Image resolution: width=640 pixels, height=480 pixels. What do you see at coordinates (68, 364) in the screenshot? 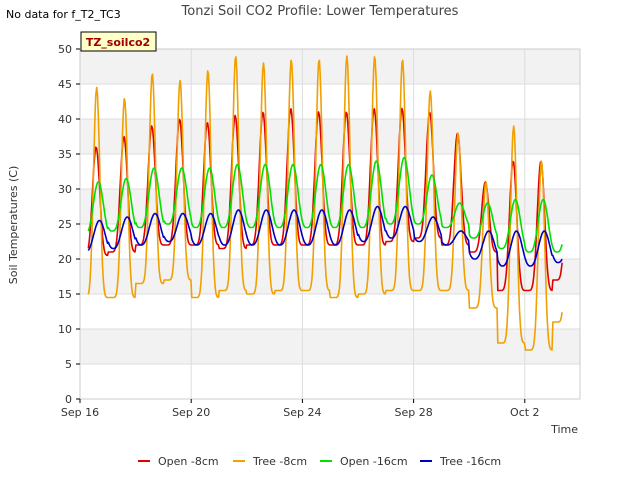
I see `y-tick-label: 5` at bounding box center [68, 364].